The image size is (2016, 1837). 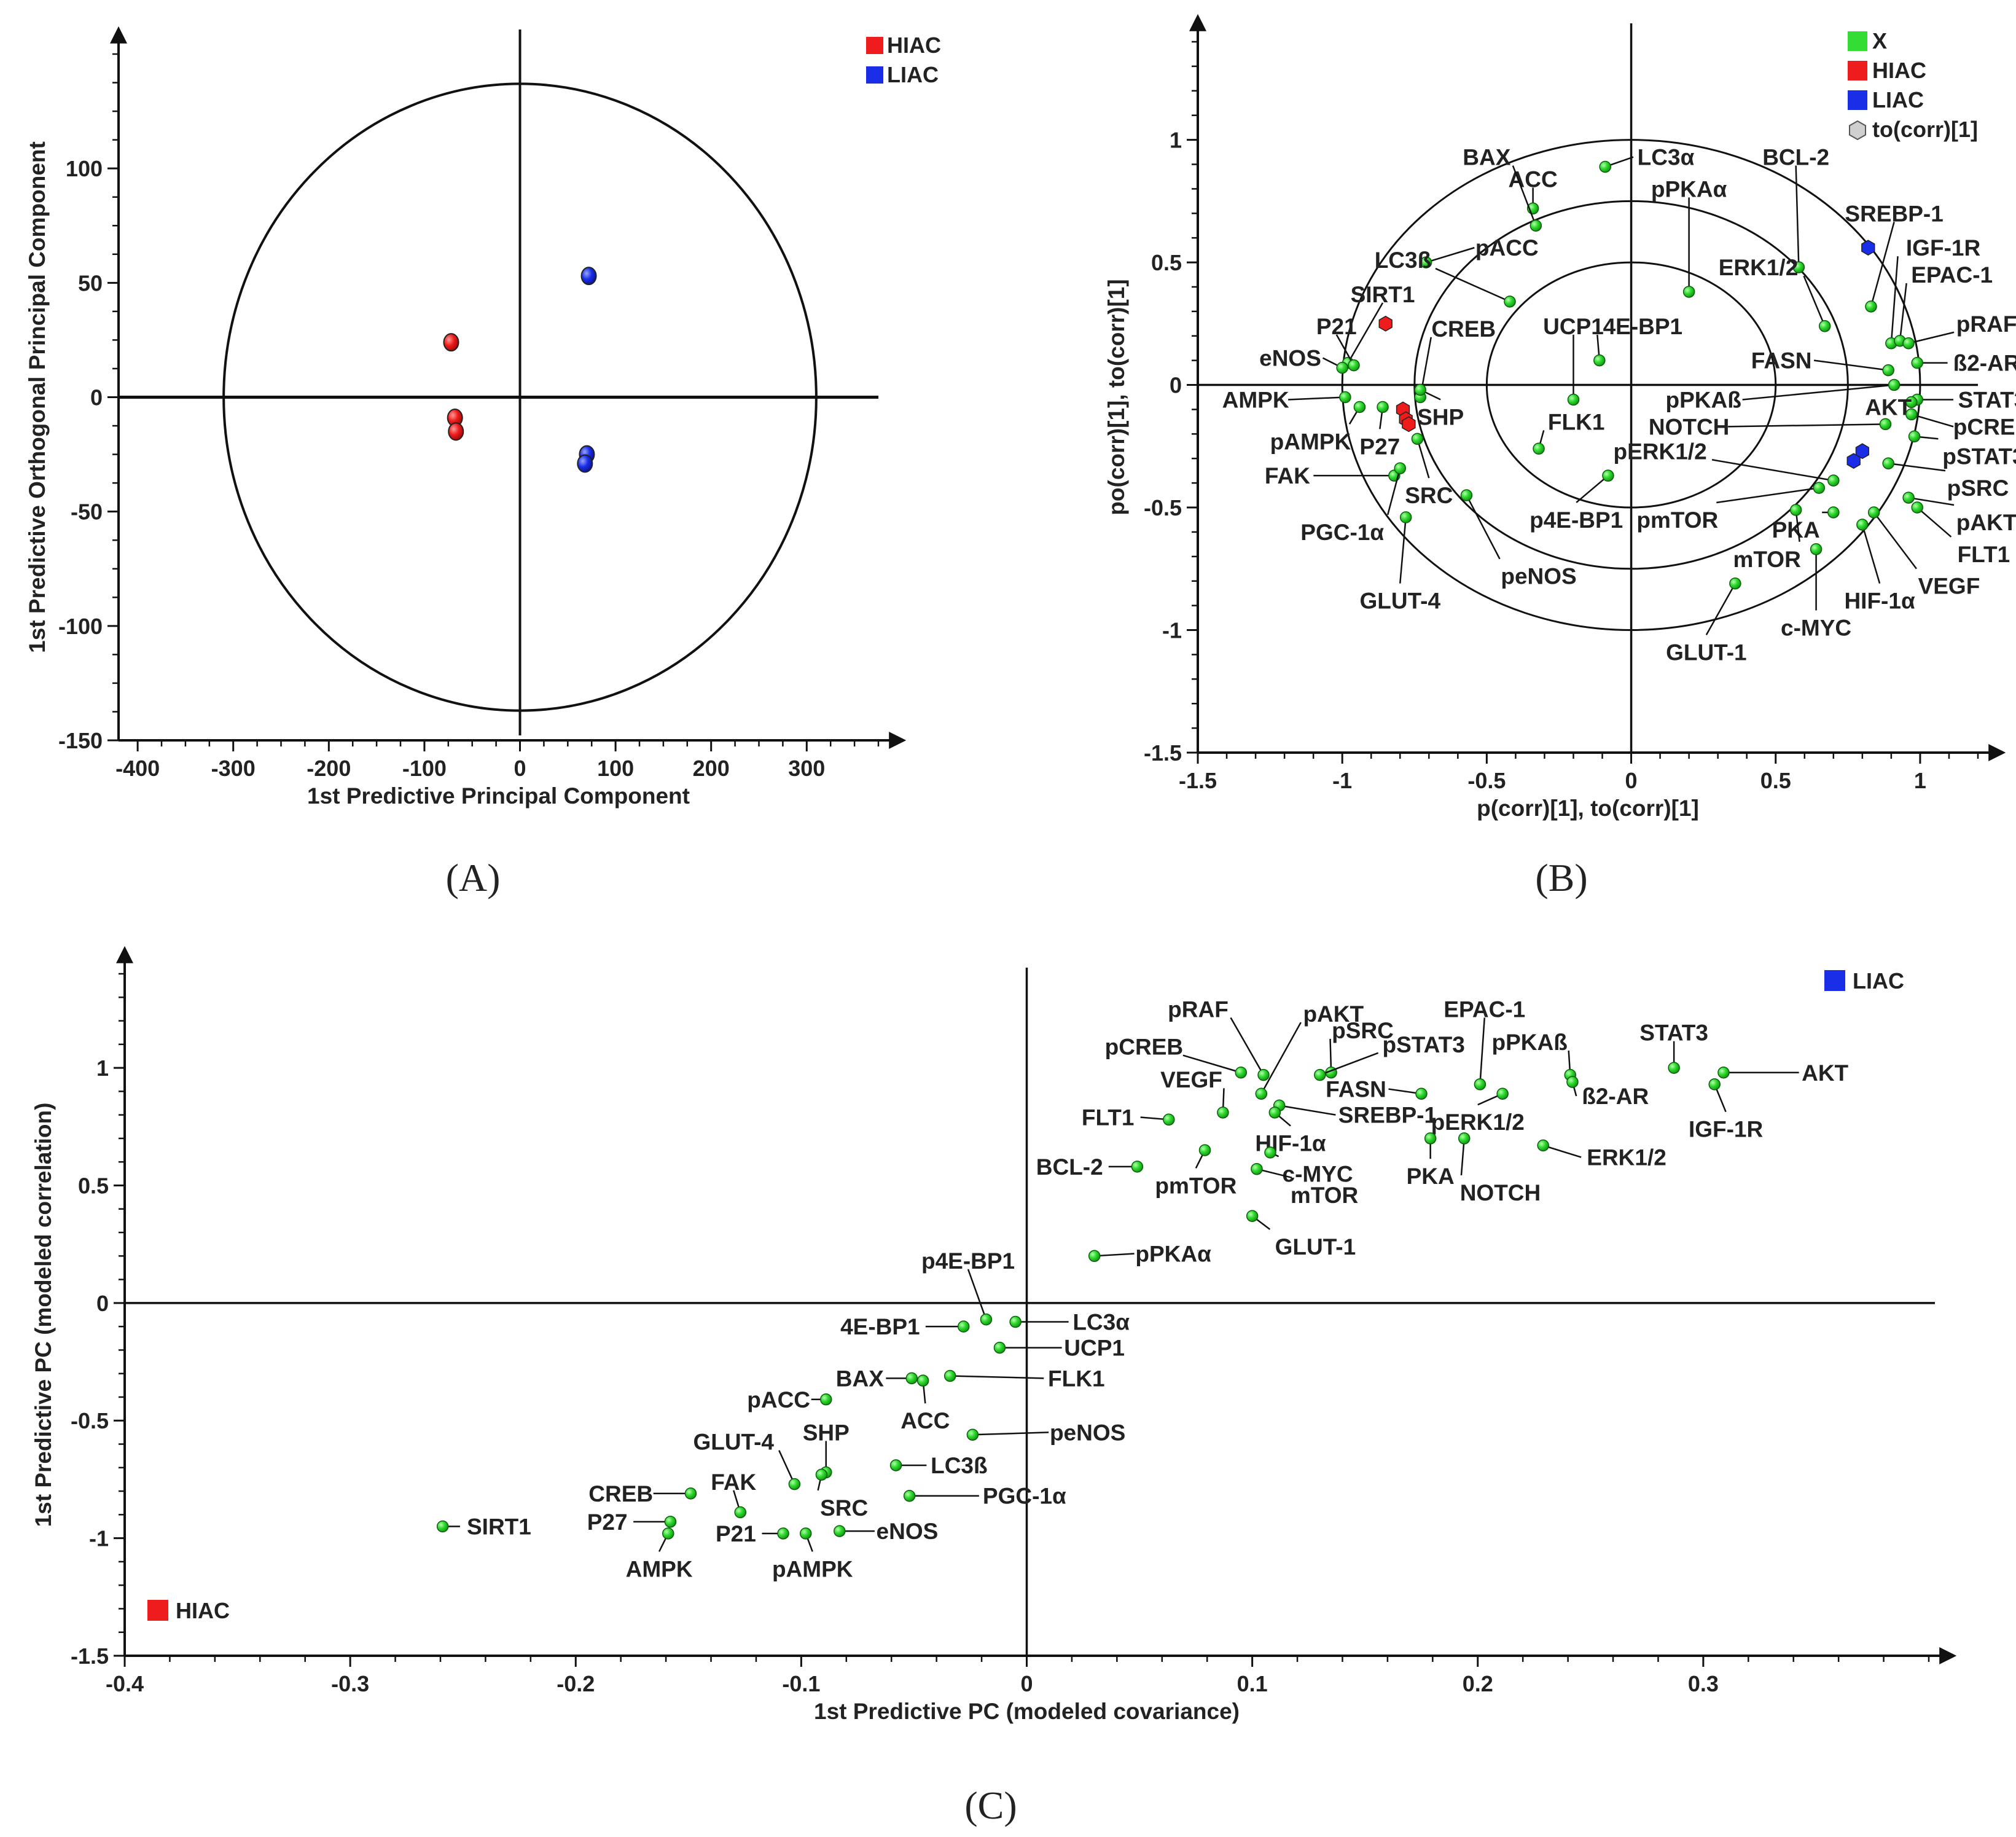 I want to click on point-hif-1alpha: HIF-1α, so click(x=1290, y=1131).